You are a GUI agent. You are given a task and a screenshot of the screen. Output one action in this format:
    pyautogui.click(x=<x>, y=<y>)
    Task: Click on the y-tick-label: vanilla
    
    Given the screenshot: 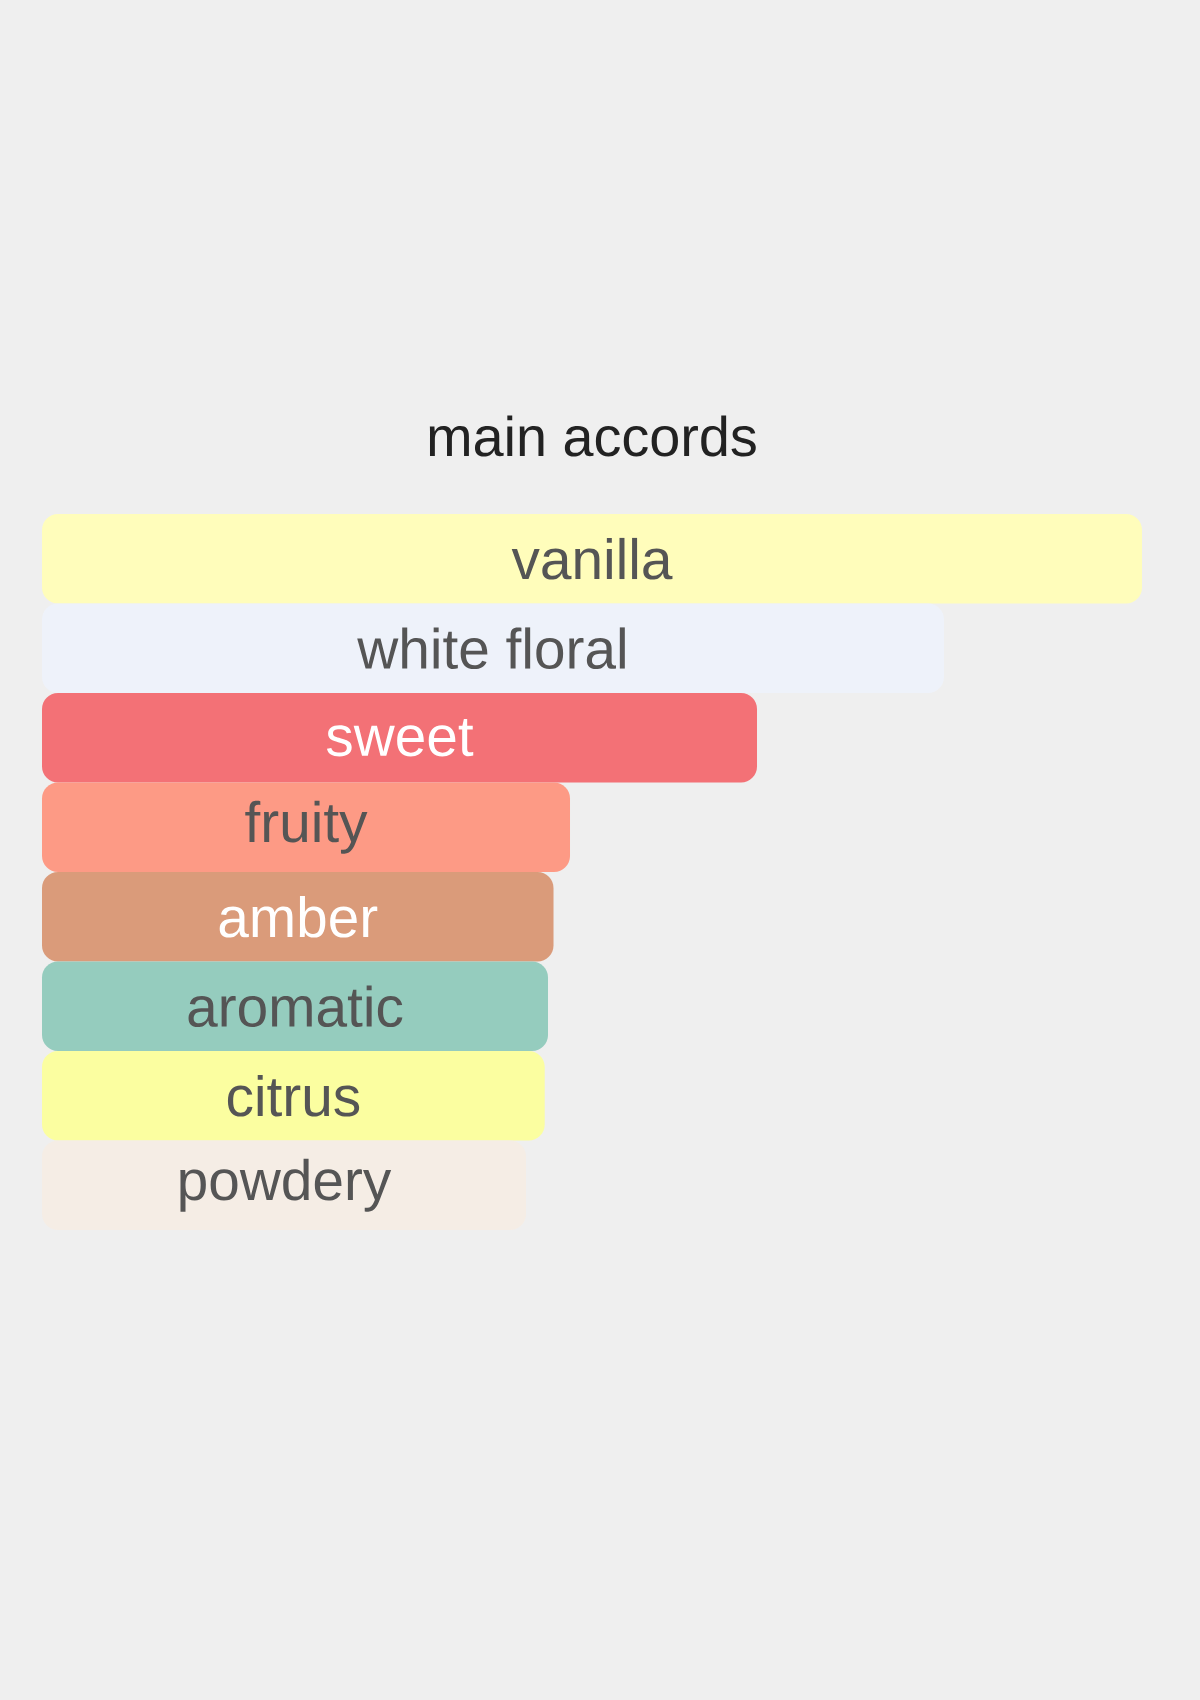 What is the action you would take?
    pyautogui.click(x=592, y=558)
    